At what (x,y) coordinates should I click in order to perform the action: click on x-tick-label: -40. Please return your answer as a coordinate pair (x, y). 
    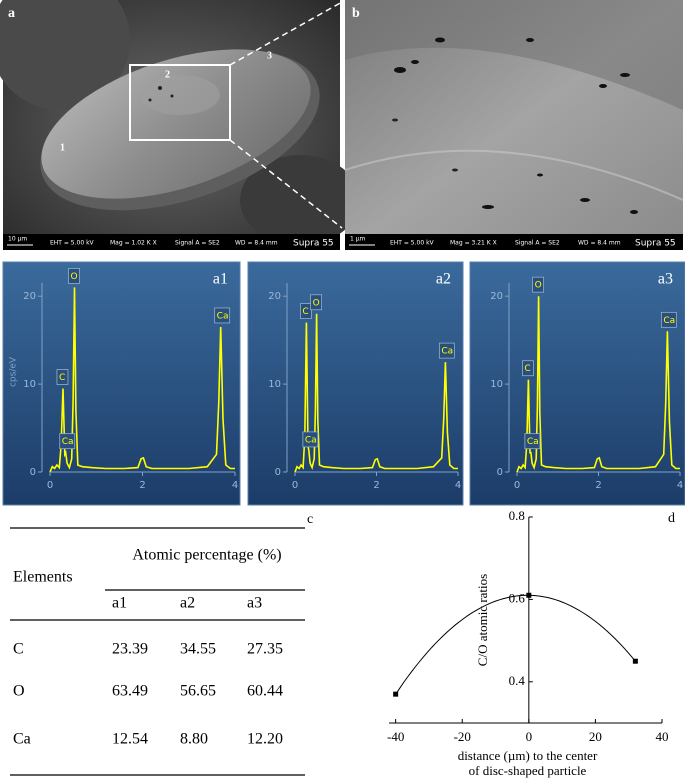
    Looking at the image, I should click on (395, 736).